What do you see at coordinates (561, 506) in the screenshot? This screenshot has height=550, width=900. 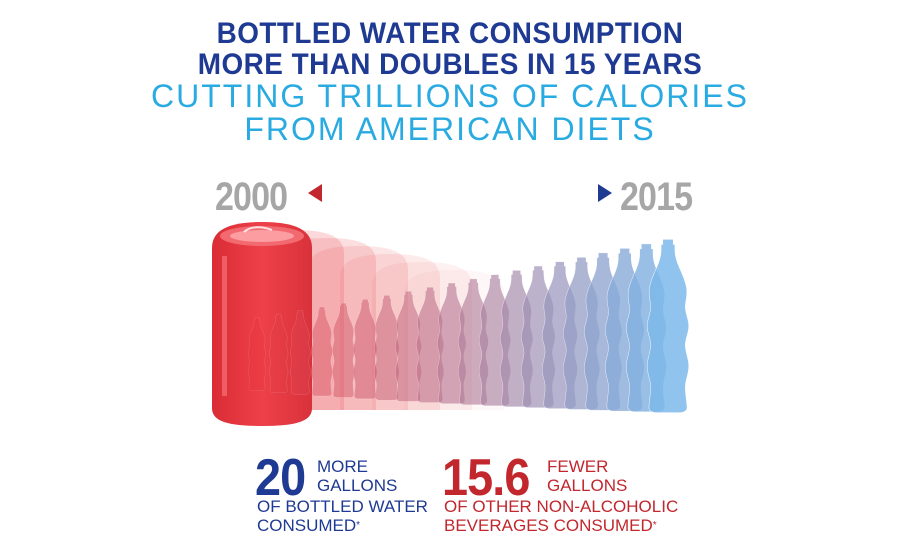 I see `other-stat-line3: OF OTHER NON-ALCOHOLIC` at bounding box center [561, 506].